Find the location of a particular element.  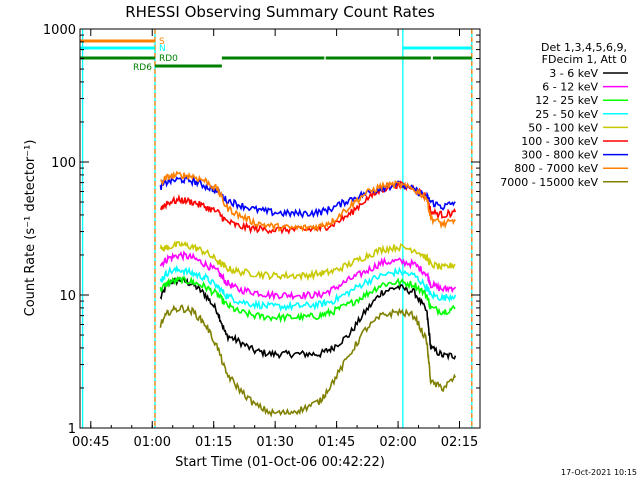

legend-entry-label: 25 - 50 keV is located at coordinates (566, 114).